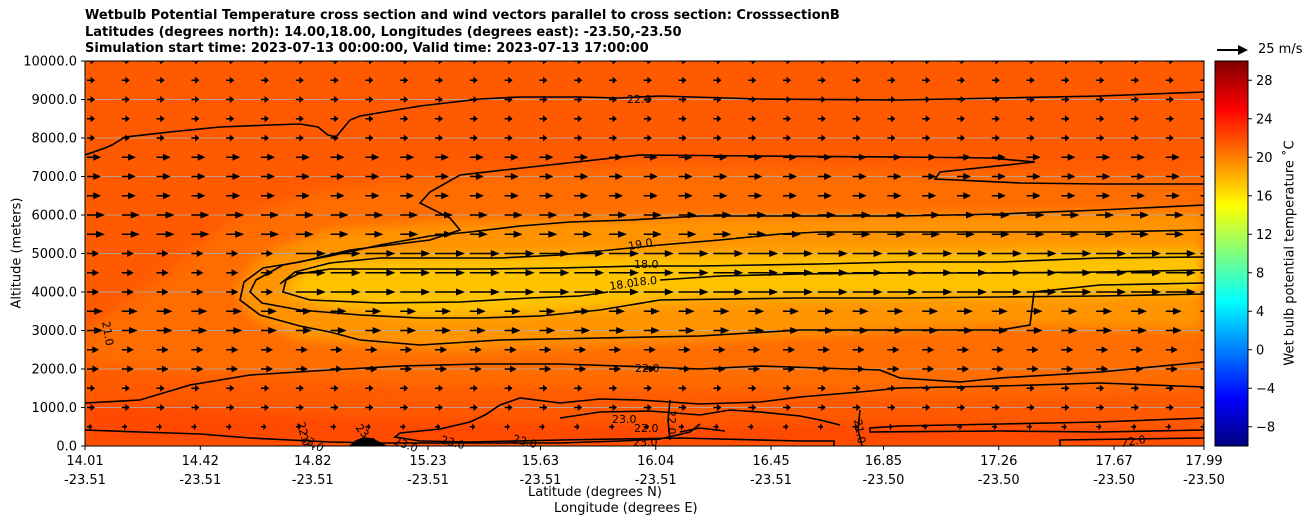 This screenshot has width=1311, height=526. Describe the element at coordinates (1260, 312) in the screenshot. I see `colorbar-tick-label: 4` at that location.